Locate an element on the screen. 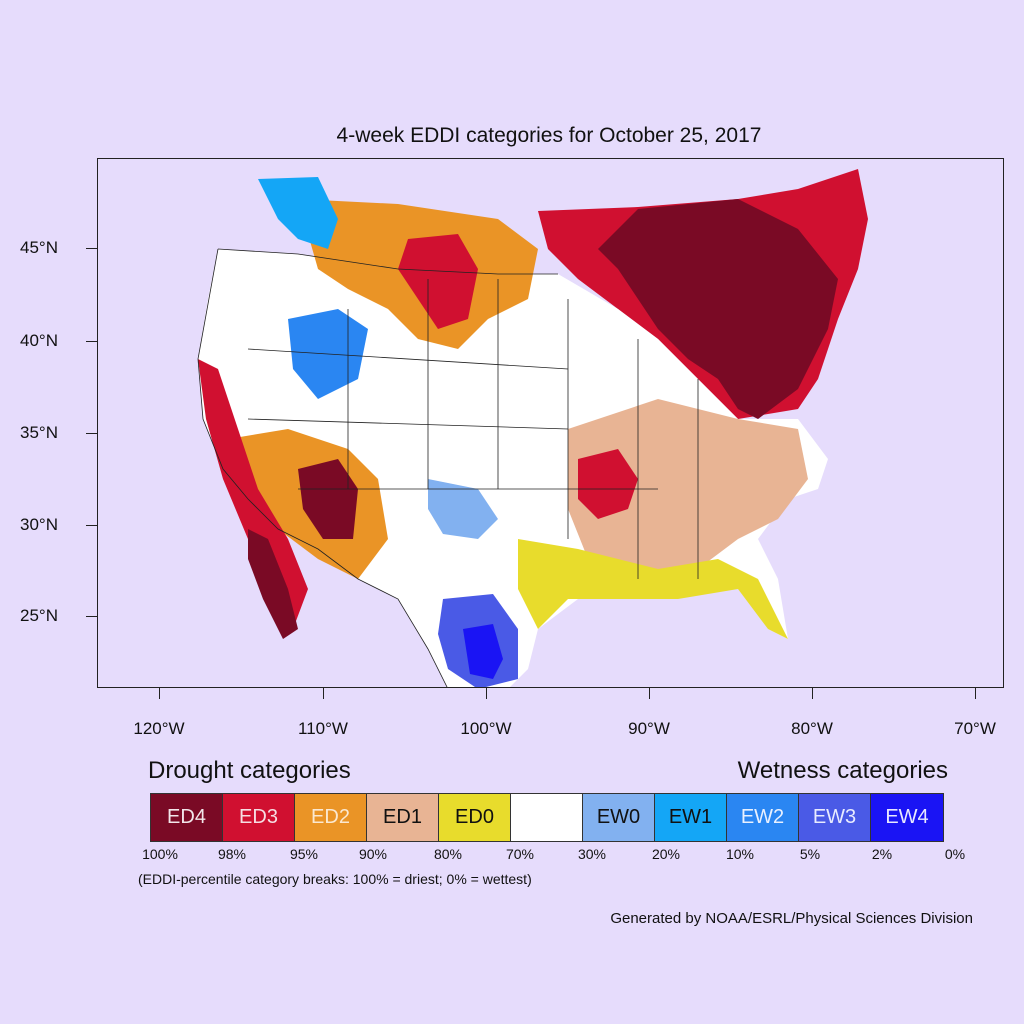  legend-swatch-label: ED4 is located at coordinates (186, 817).